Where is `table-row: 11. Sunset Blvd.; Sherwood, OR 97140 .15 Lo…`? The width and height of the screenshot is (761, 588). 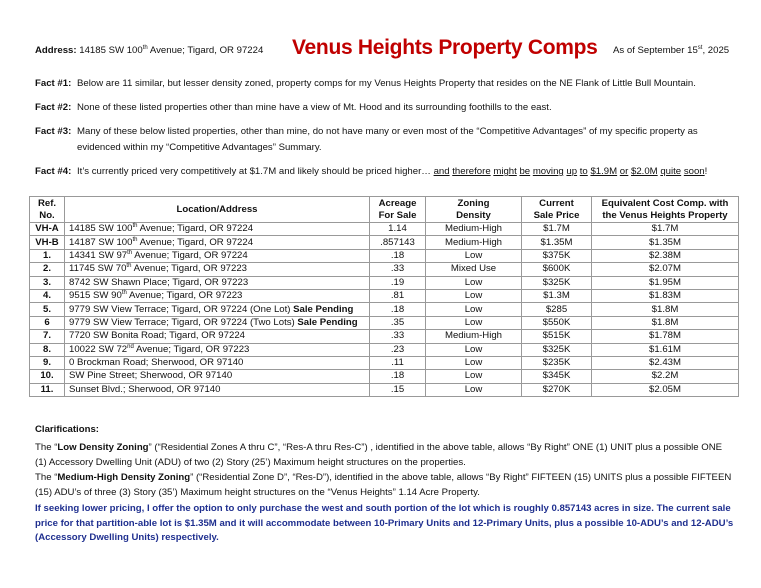
table-row: 11. Sunset Blvd.; Sherwood, OR 97140 .15 Lo… is located at coordinates (384, 390).